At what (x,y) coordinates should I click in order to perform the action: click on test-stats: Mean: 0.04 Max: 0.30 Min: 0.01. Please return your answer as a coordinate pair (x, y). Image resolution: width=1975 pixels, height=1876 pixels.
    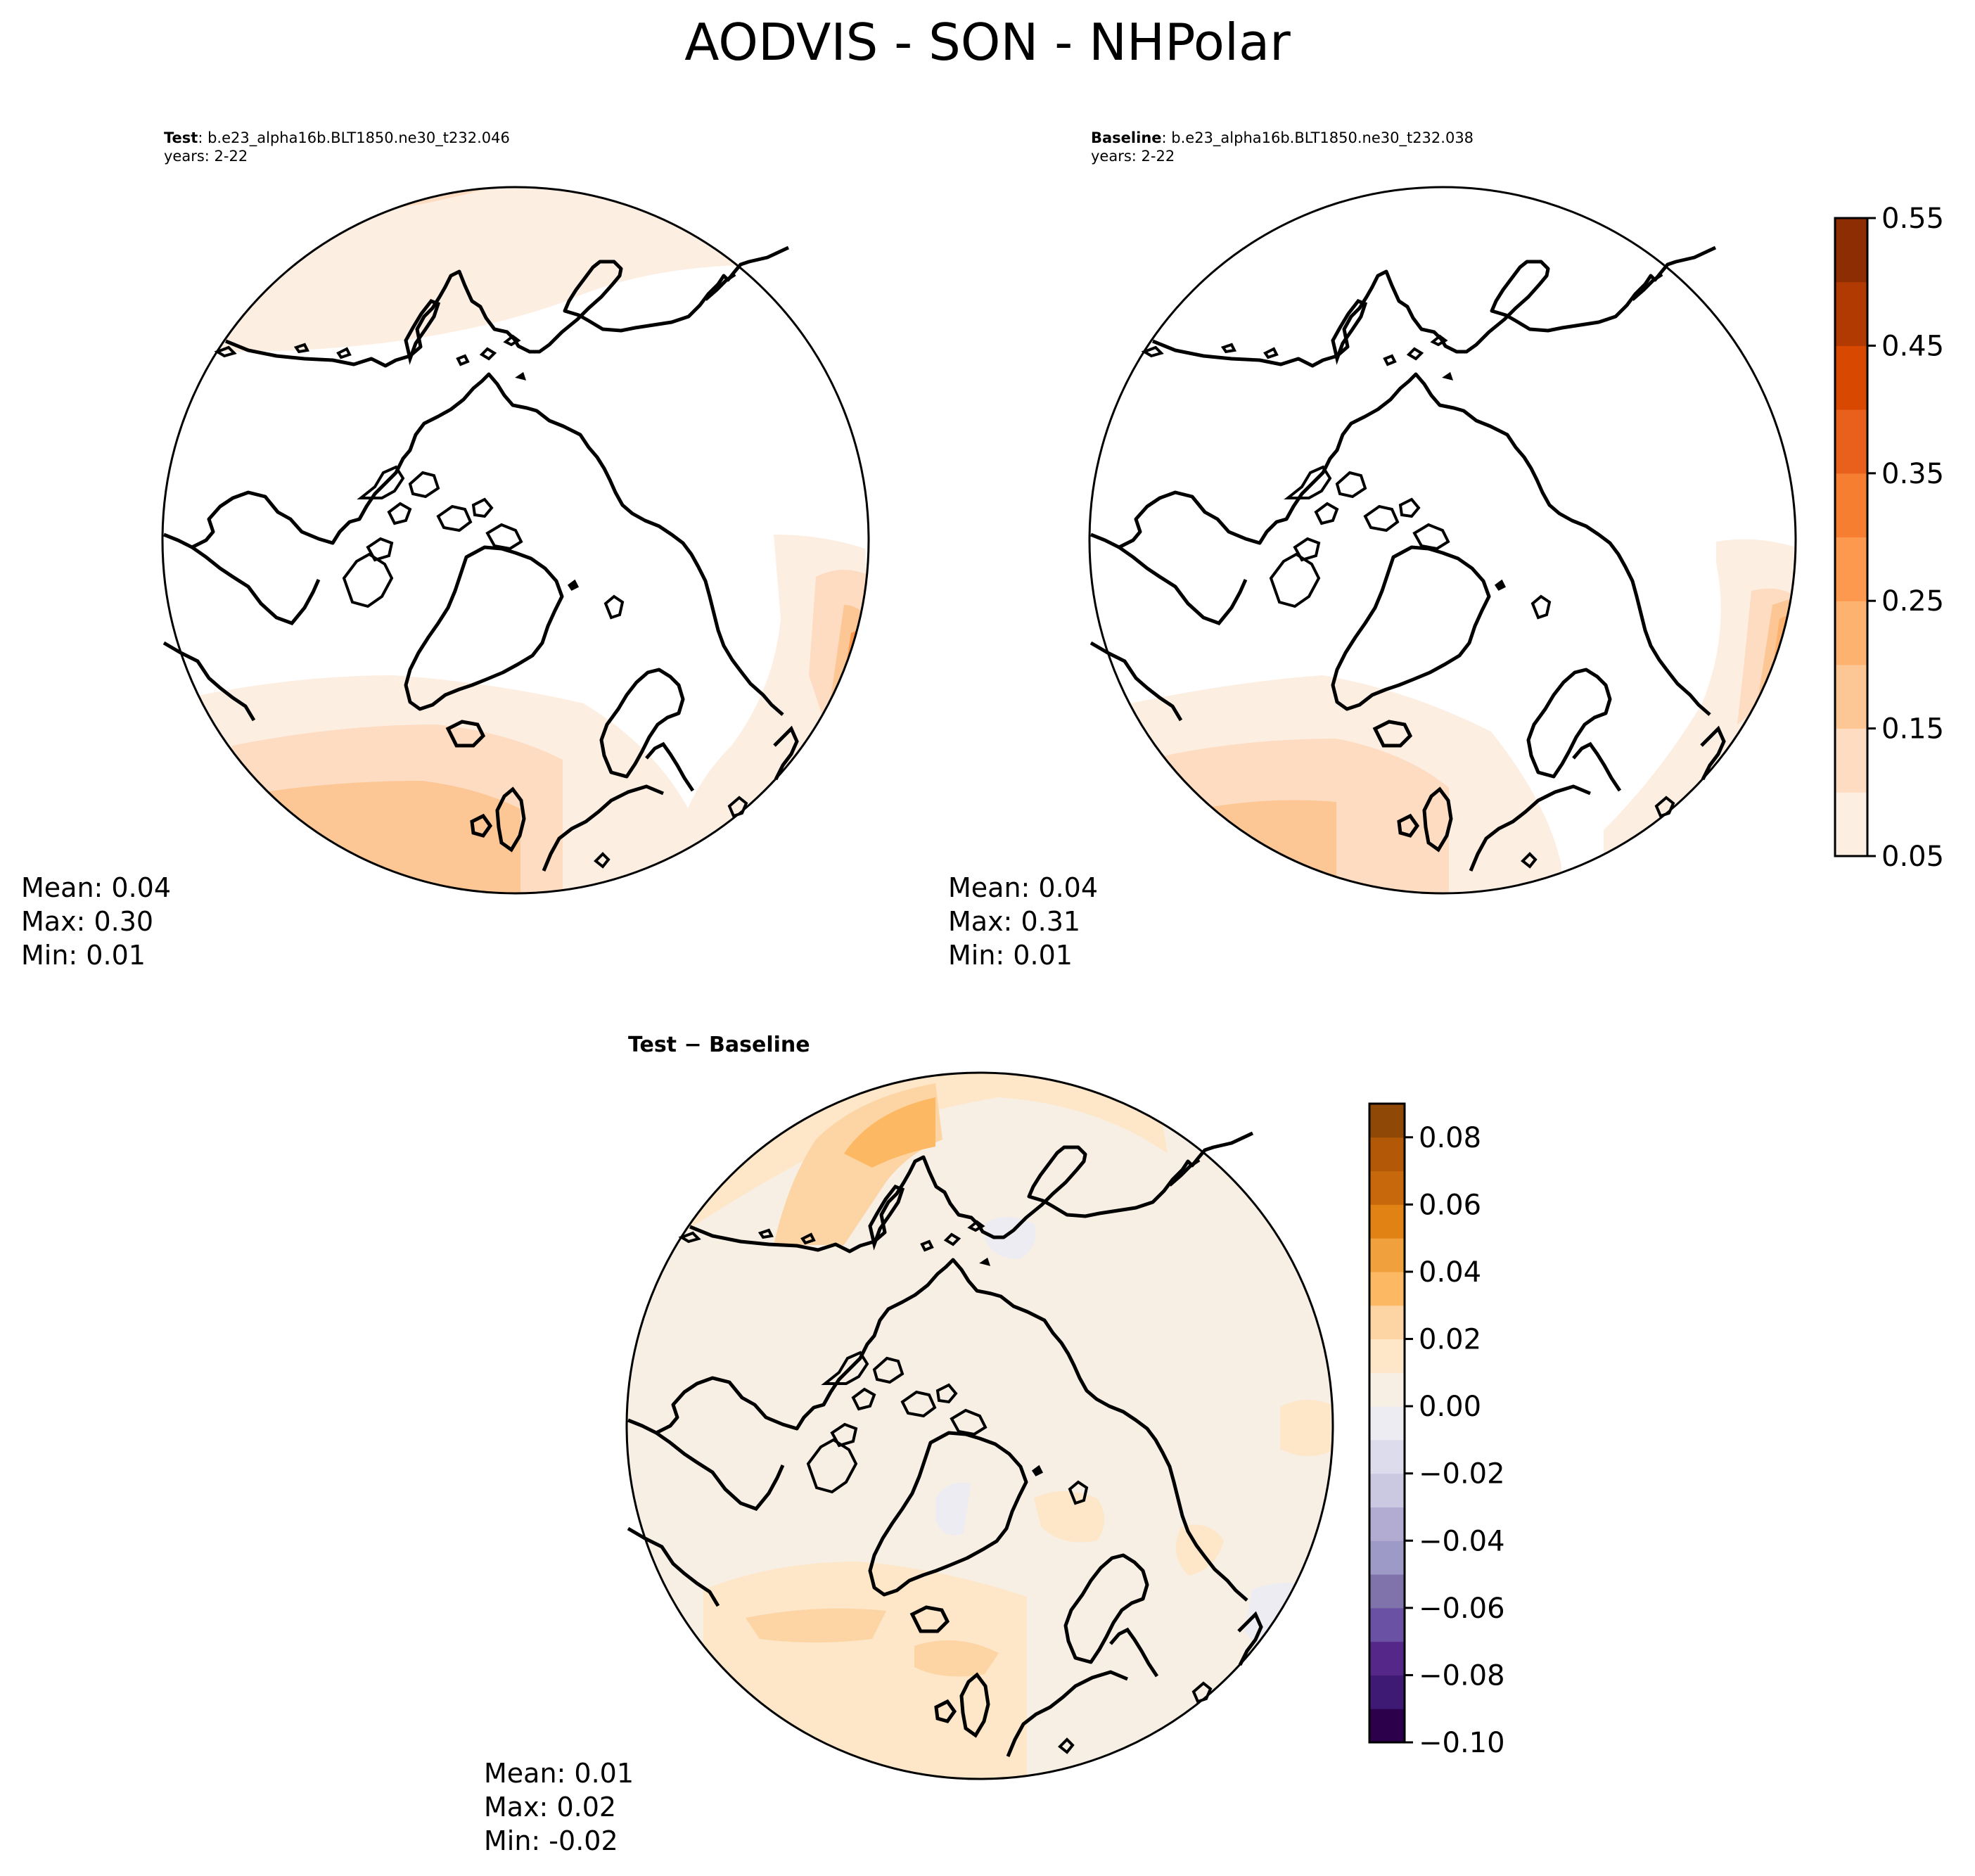
    Looking at the image, I should click on (96, 921).